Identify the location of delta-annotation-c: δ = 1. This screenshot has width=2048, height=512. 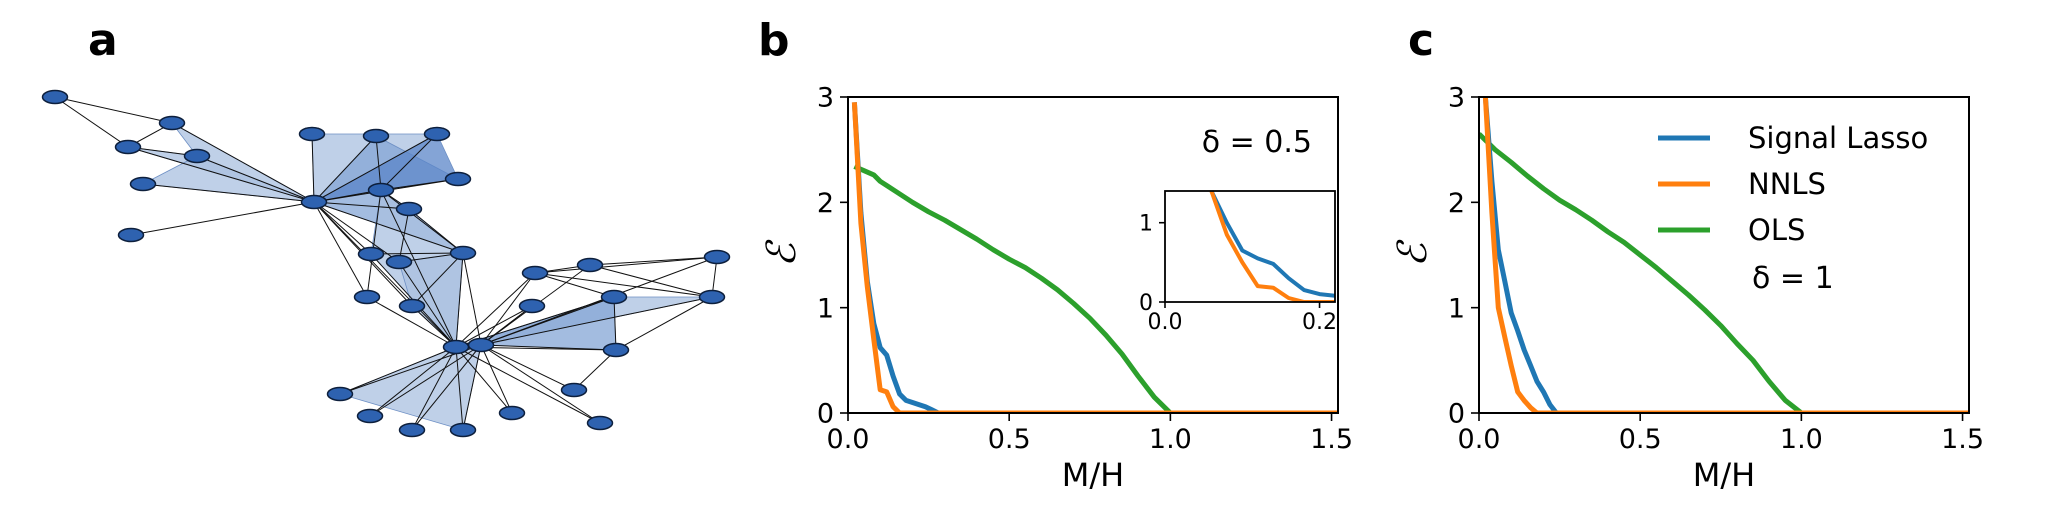
(1793, 278).